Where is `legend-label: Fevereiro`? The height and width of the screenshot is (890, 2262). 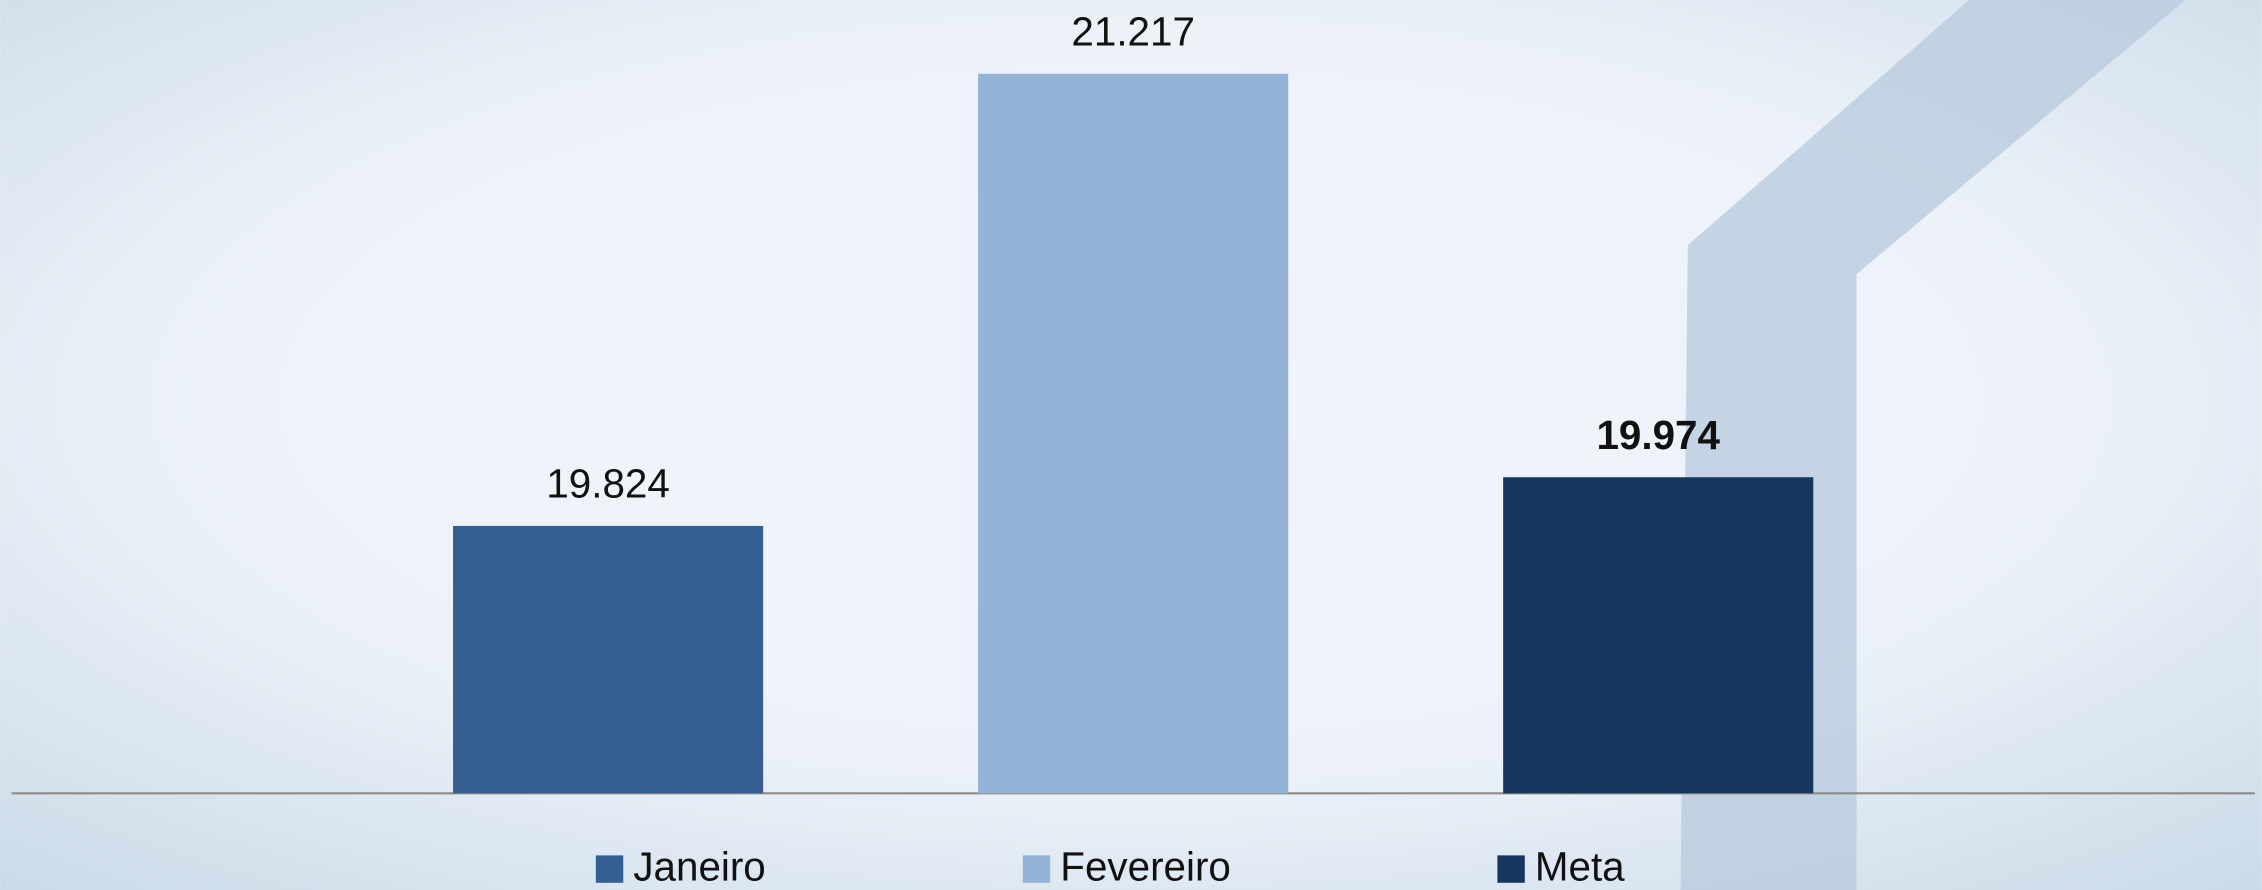
legend-label: Fevereiro is located at coordinates (1145, 866).